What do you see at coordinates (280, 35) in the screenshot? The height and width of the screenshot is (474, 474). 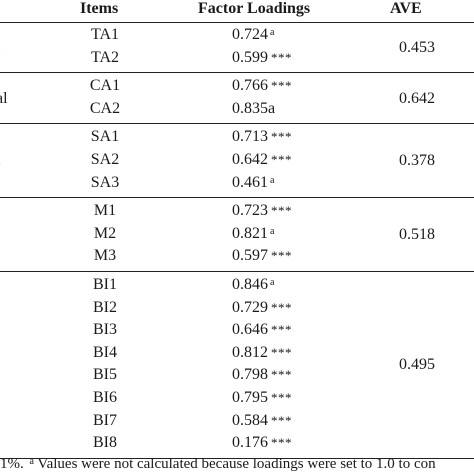 I see `factor-loading-cell: 0.724 a` at bounding box center [280, 35].